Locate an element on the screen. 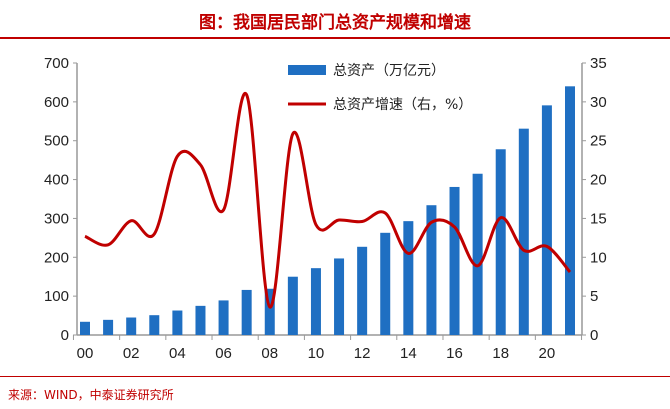 The height and width of the screenshot is (409, 670). left-tick-label: 600 is located at coordinates (56, 102).